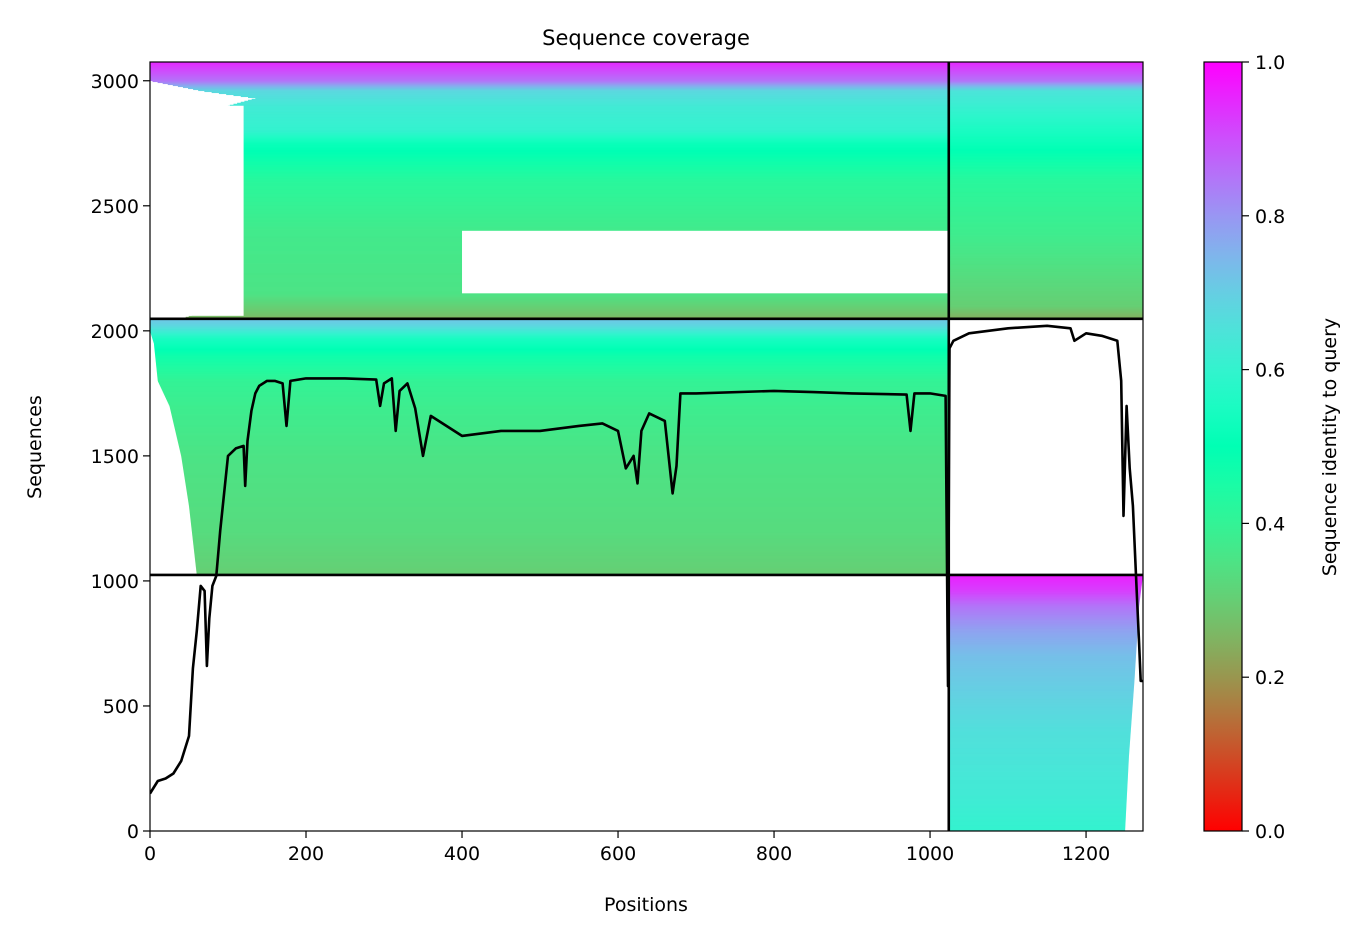  What do you see at coordinates (1270, 524) in the screenshot?
I see `colorbar-tick-label: 0.4` at bounding box center [1270, 524].